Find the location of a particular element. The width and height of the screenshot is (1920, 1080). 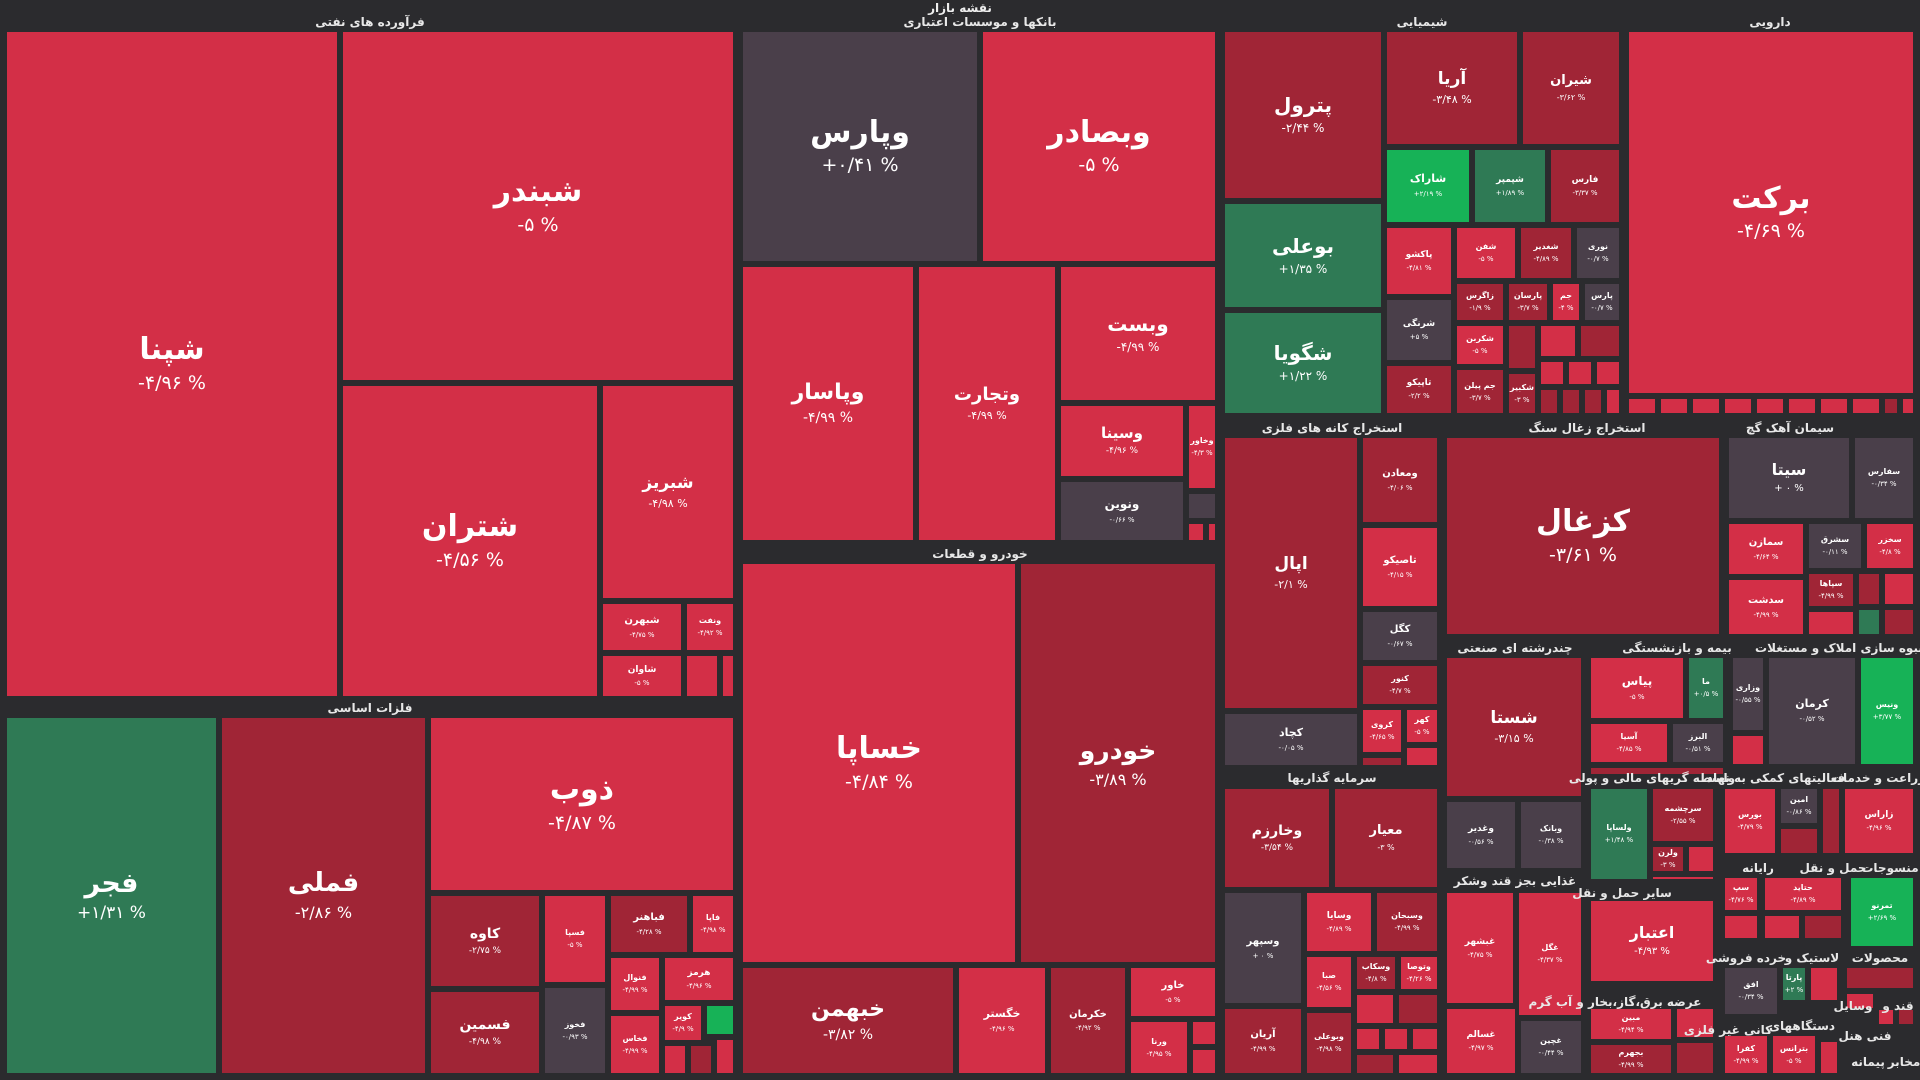

treemap-tile: معیار -۳ % is located at coordinates (1386, 838).